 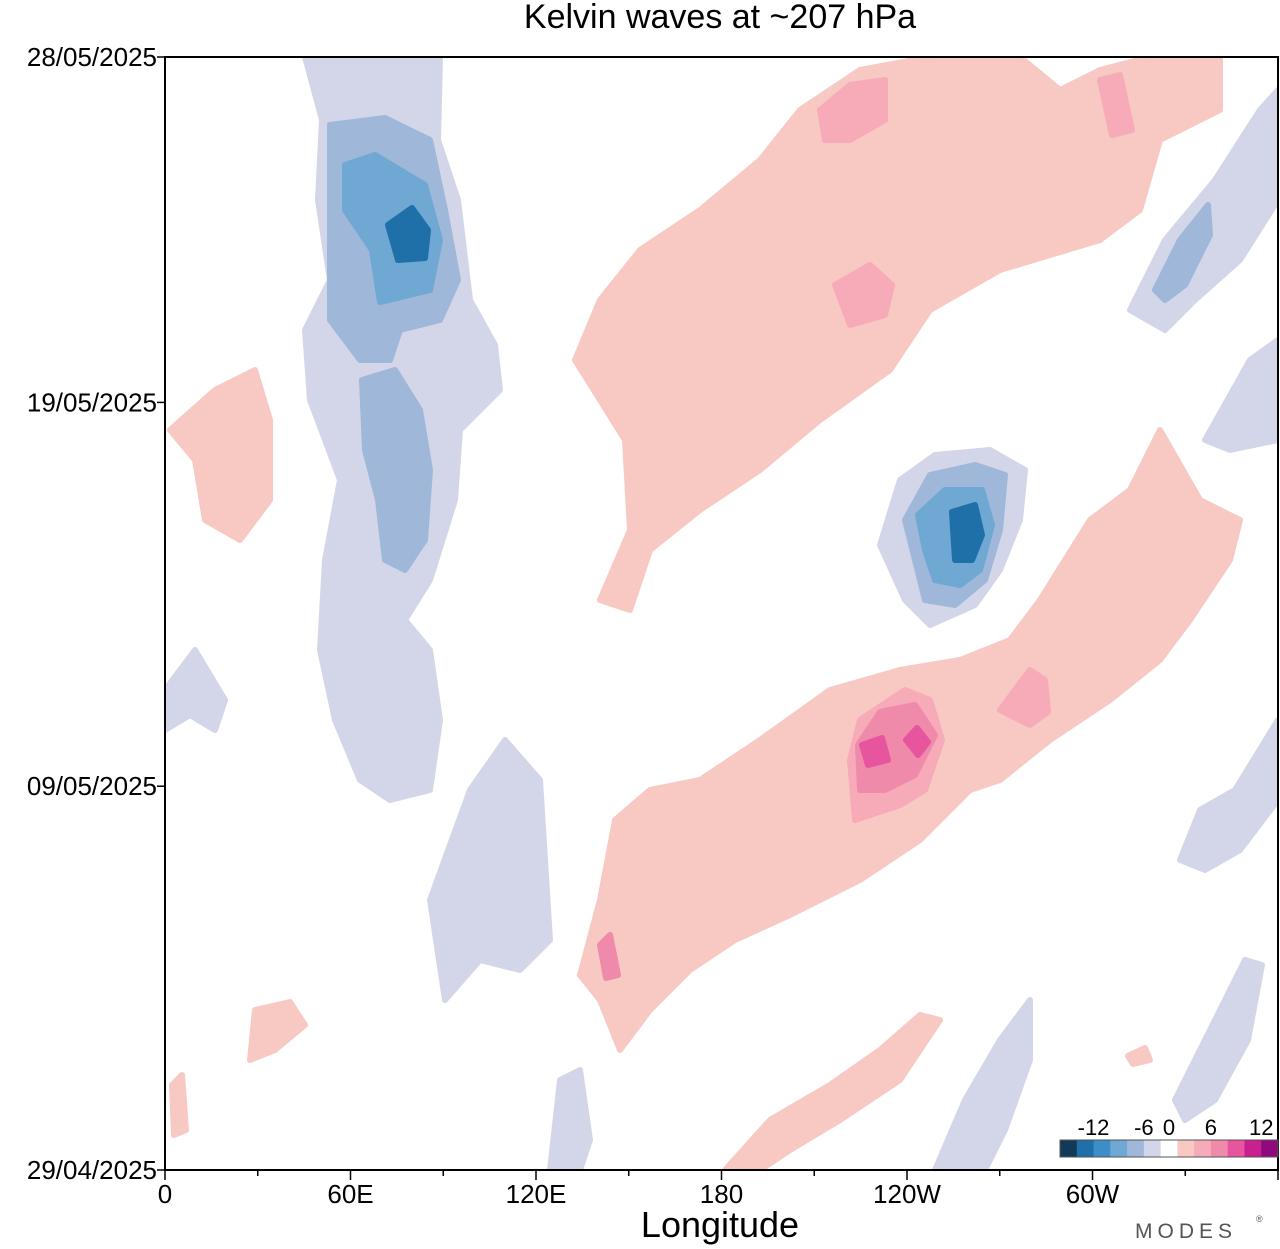 I want to click on band-pos-l2, so click(x=277, y=1031).